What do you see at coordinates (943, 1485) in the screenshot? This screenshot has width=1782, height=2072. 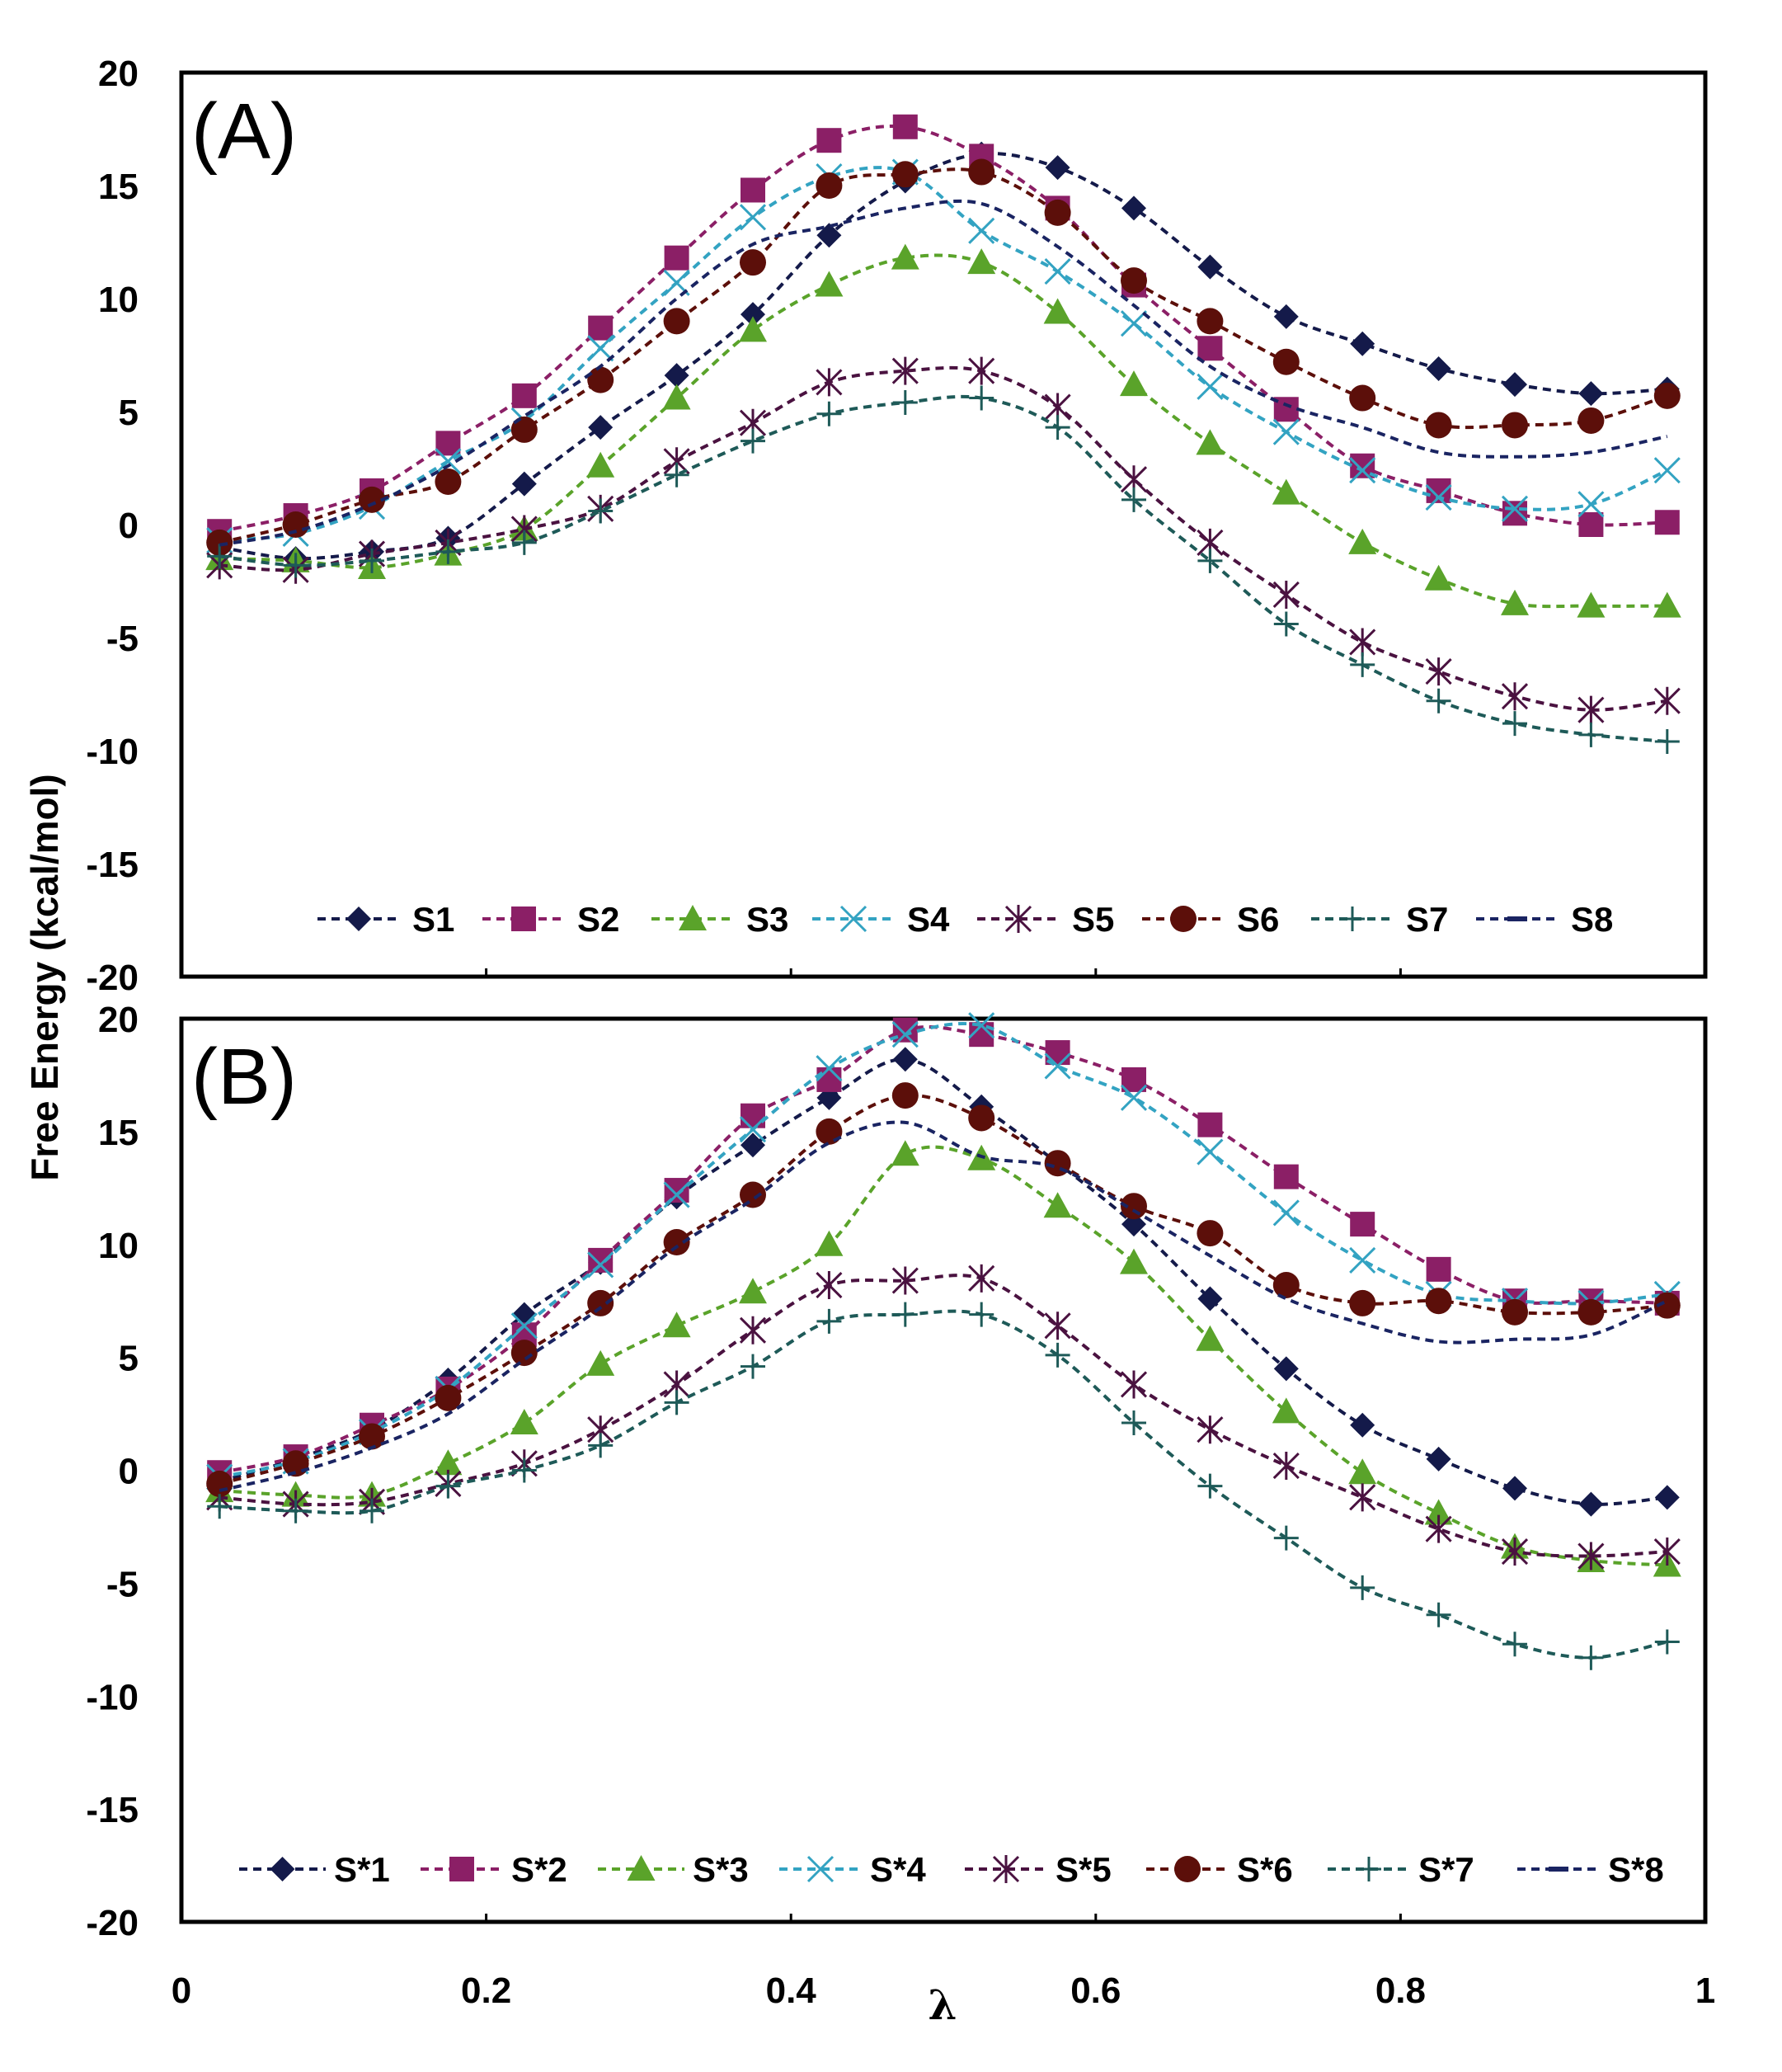 I see `series-line` at bounding box center [943, 1485].